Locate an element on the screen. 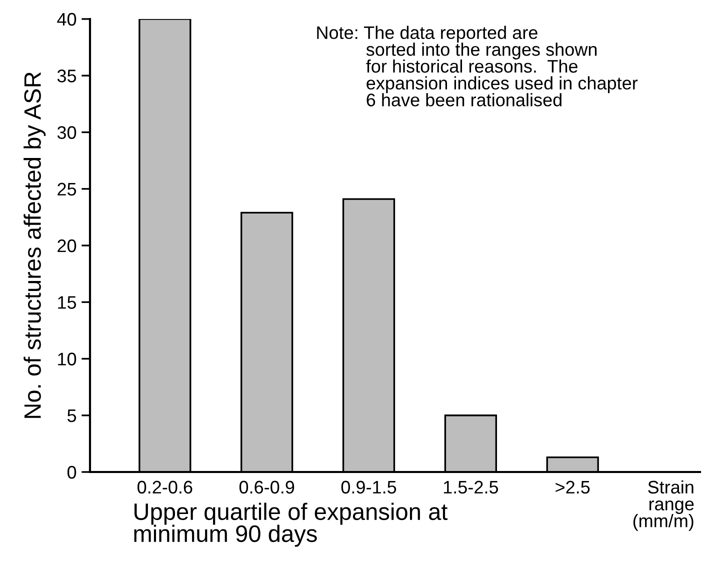 The width and height of the screenshot is (704, 578). x-tick-label: 1.5-2.5 is located at coordinates (471, 487).